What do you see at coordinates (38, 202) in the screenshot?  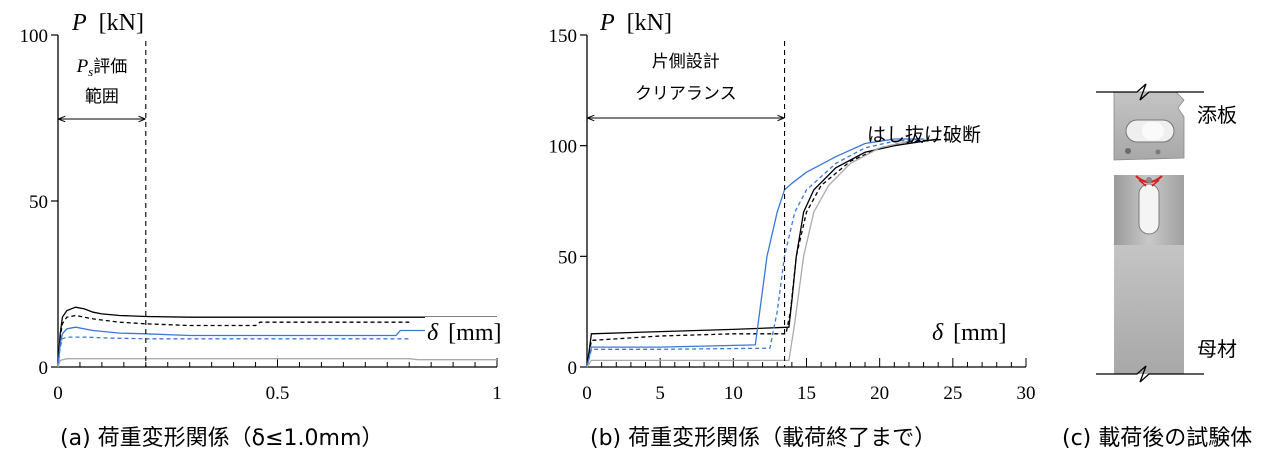 I see `chart-a-ytick-label: 50` at bounding box center [38, 202].